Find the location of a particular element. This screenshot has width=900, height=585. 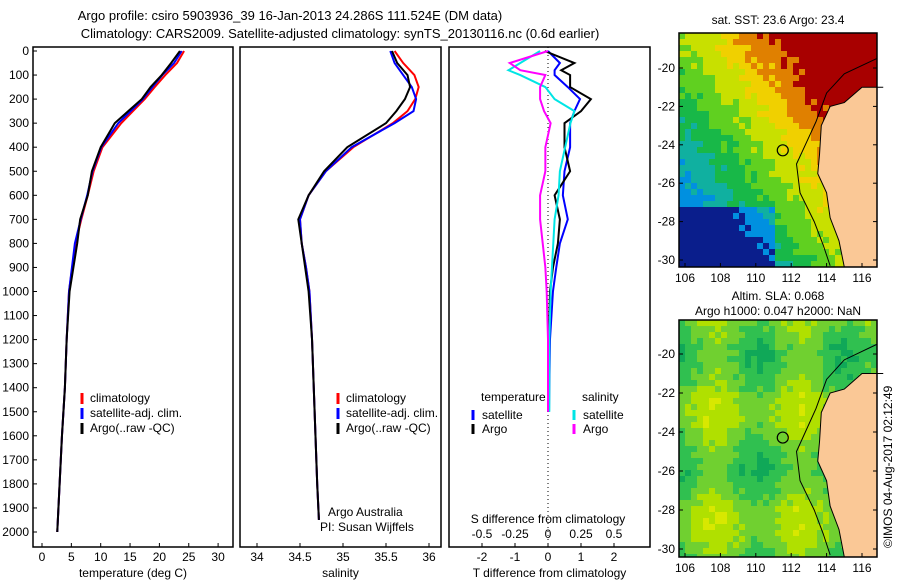

x-tick-label: 0 is located at coordinates (548, 557).